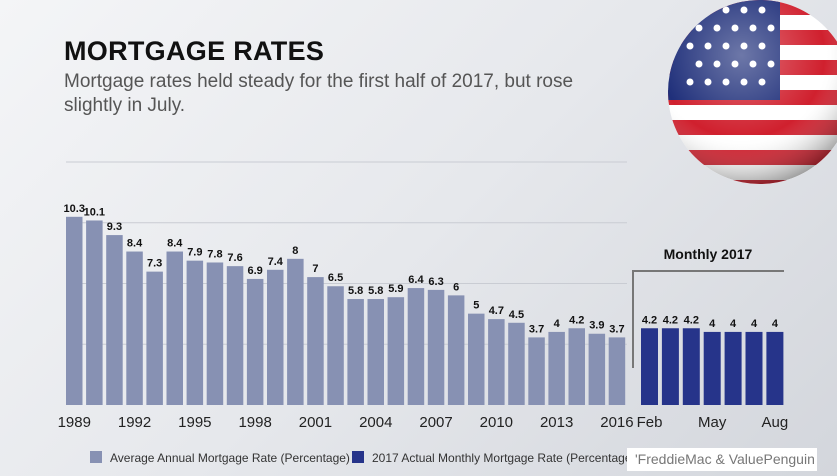 The image size is (837, 476). I want to click on annual-data-label: 7.4, so click(276, 262).